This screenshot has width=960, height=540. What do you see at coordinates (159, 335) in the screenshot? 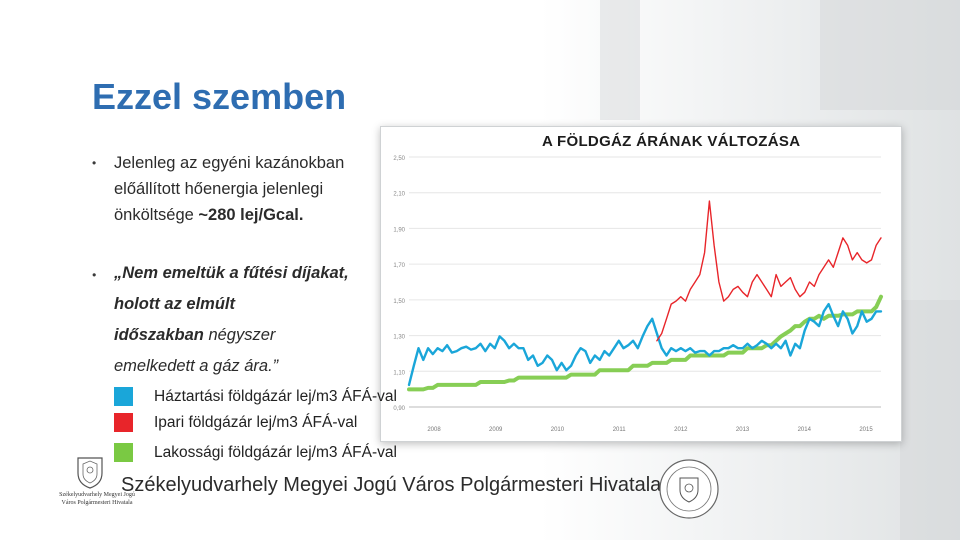
I see `bullet-emphasis: időszakban` at bounding box center [159, 335].